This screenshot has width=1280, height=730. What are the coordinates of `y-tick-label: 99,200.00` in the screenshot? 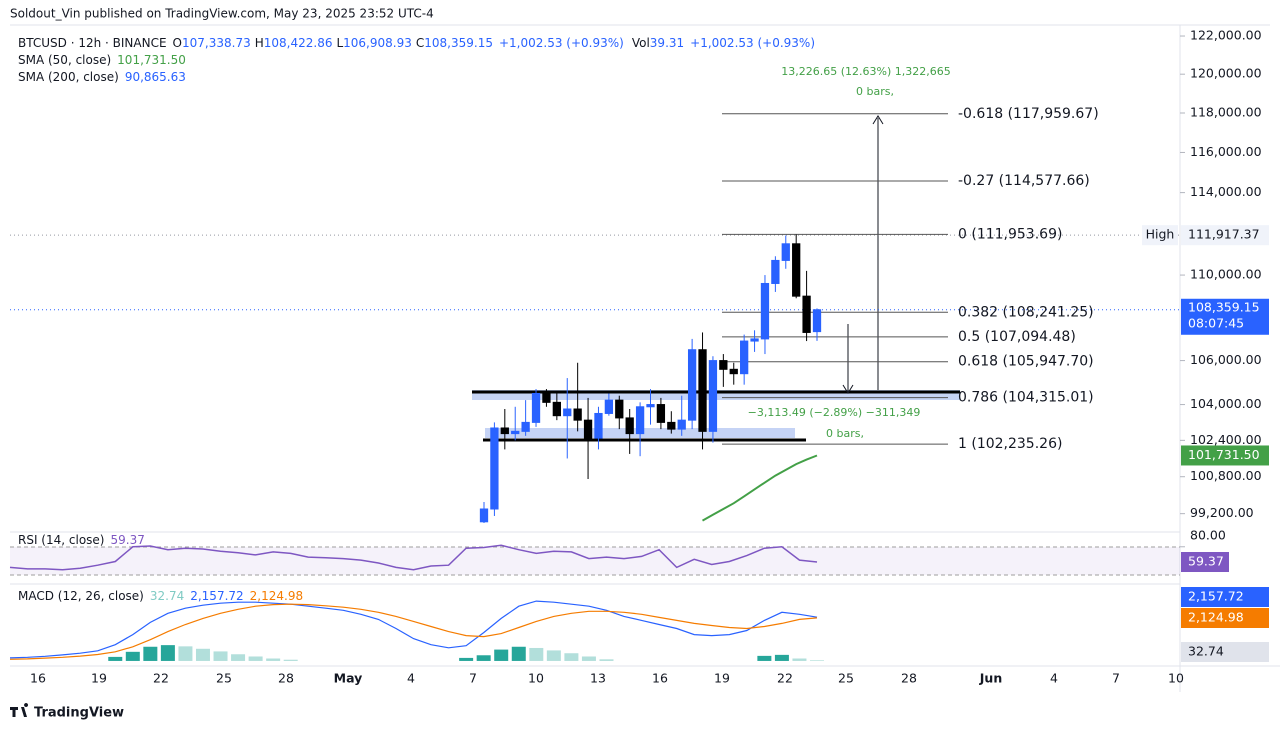 It's located at (1222, 512).